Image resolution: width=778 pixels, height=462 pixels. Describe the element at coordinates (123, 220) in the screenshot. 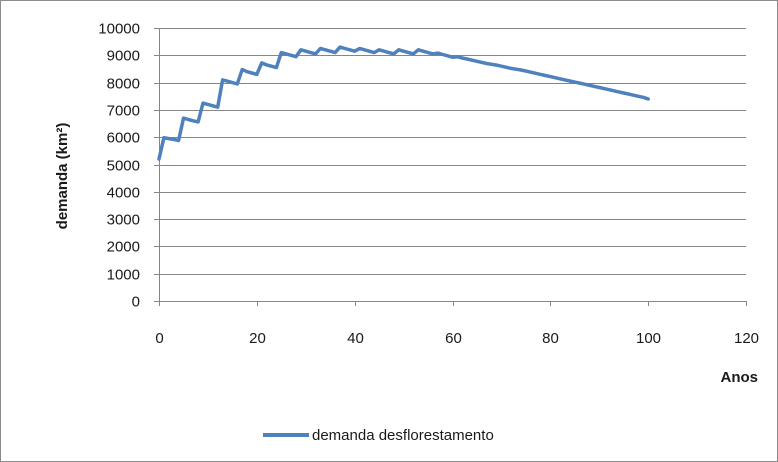

I see `y-tick-label: 3000` at that location.